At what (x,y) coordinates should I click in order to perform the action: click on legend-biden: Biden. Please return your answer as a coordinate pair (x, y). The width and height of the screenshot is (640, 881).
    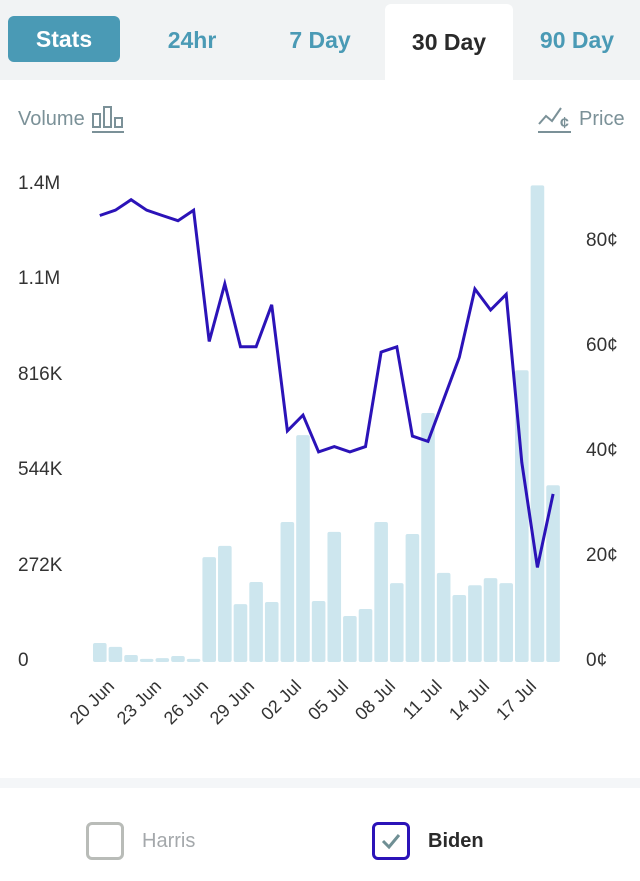
    Looking at the image, I should click on (428, 841).